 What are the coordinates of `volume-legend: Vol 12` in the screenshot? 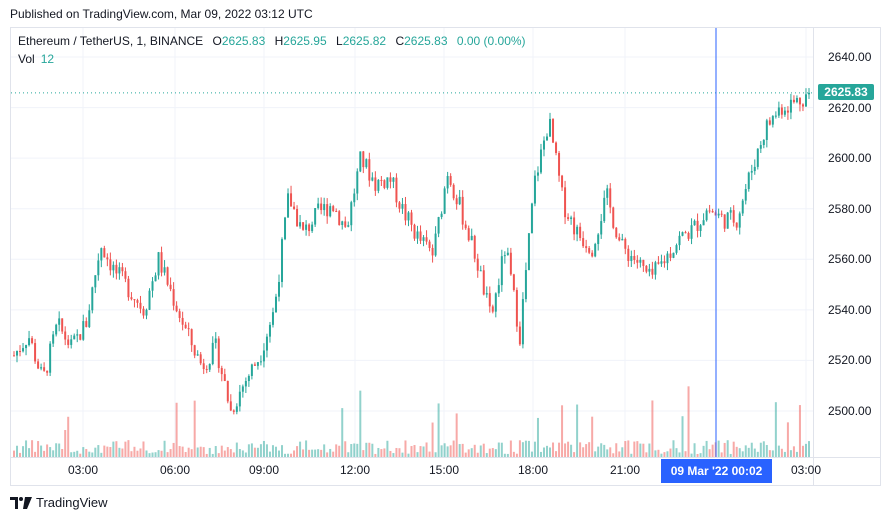 It's located at (36, 59).